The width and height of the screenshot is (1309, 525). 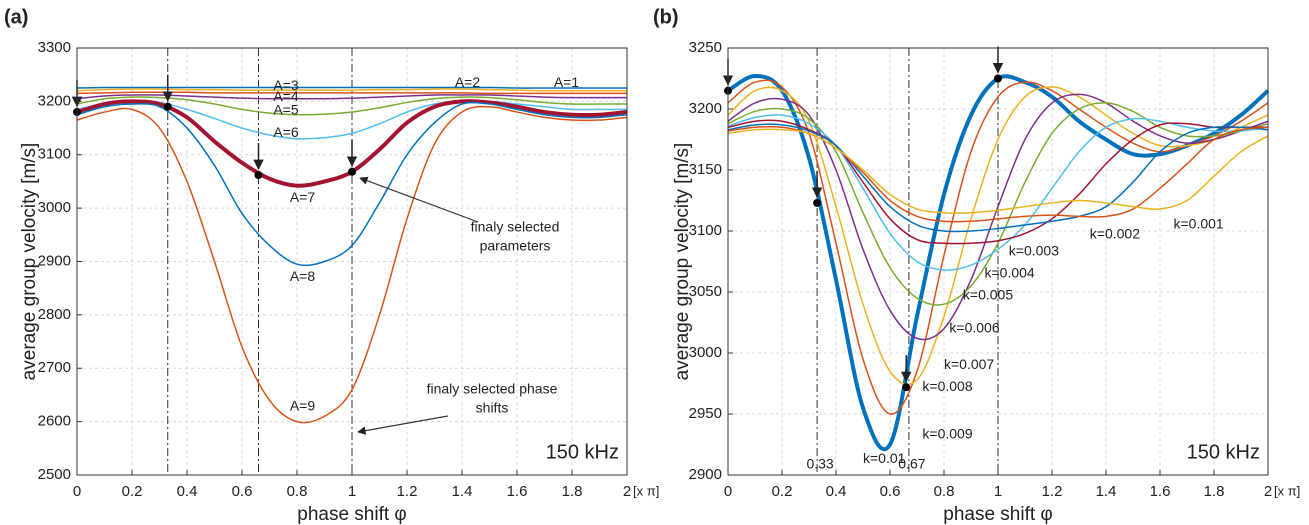 What do you see at coordinates (286, 110) in the screenshot?
I see `series-label: A=5` at bounding box center [286, 110].